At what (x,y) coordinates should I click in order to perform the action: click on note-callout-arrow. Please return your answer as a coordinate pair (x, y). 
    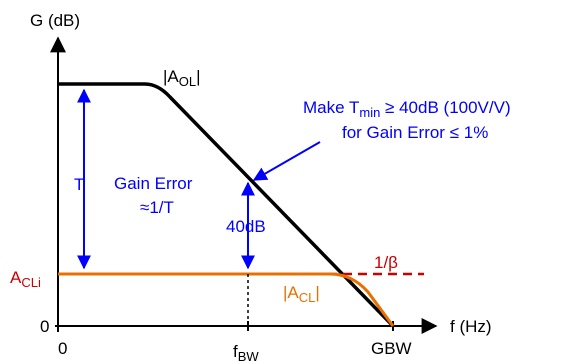
    Looking at the image, I should click on (286, 161).